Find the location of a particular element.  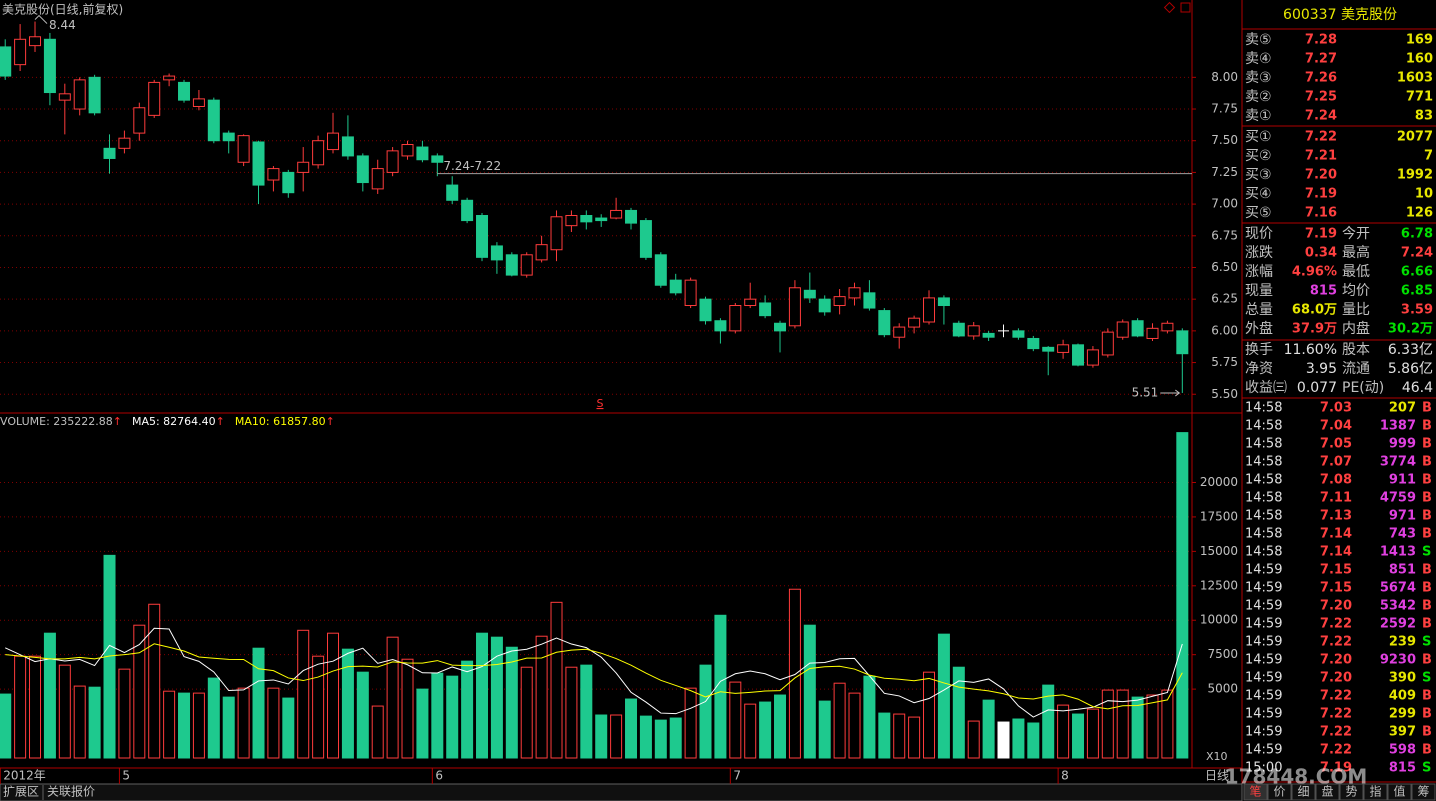

side-tab: 价 is located at coordinates (1279, 792).